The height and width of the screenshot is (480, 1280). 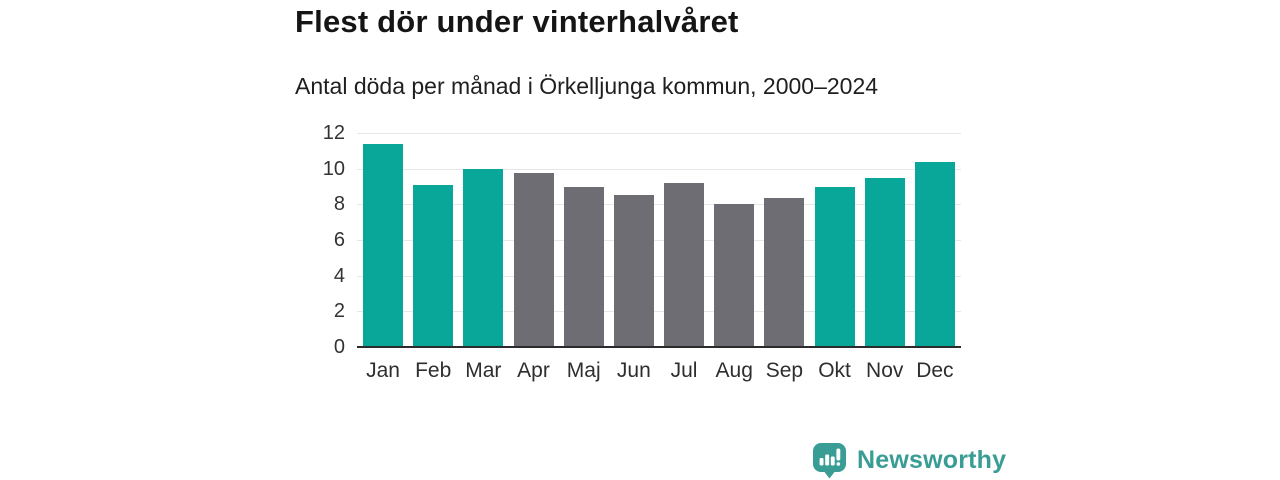 I want to click on bar-jun, so click(x=633, y=270).